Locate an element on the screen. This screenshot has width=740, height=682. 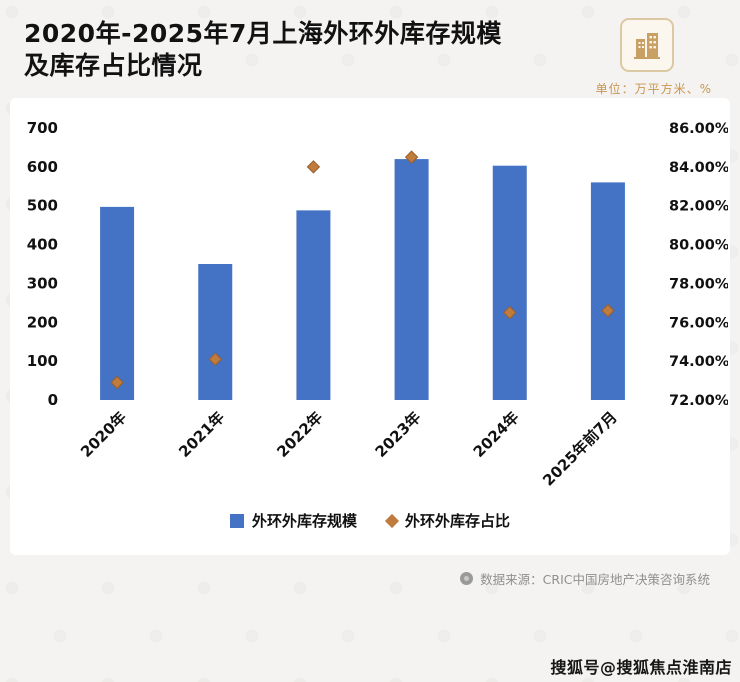
right-axis-tick-label: 78.00% is located at coordinates (698, 284).